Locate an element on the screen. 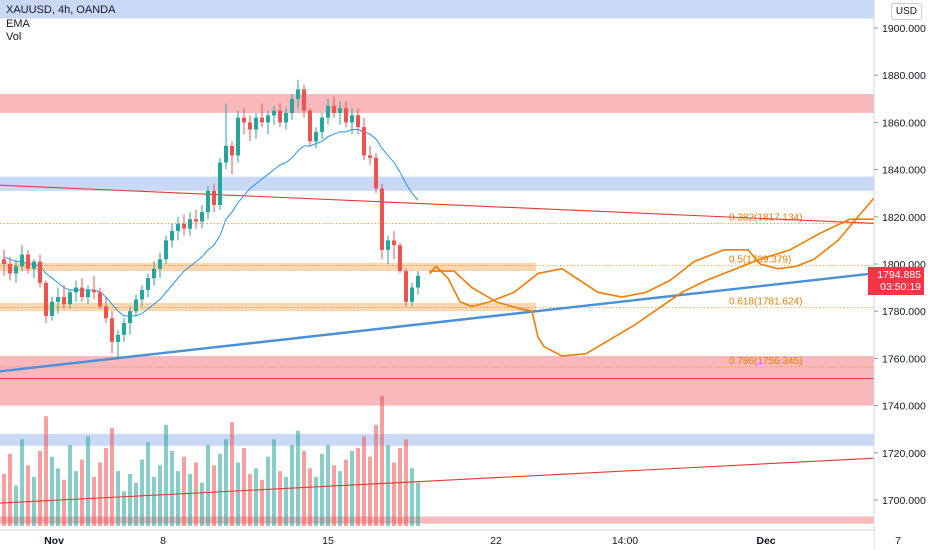 This screenshot has height=550, width=932. orange-zone is located at coordinates (268, 307).